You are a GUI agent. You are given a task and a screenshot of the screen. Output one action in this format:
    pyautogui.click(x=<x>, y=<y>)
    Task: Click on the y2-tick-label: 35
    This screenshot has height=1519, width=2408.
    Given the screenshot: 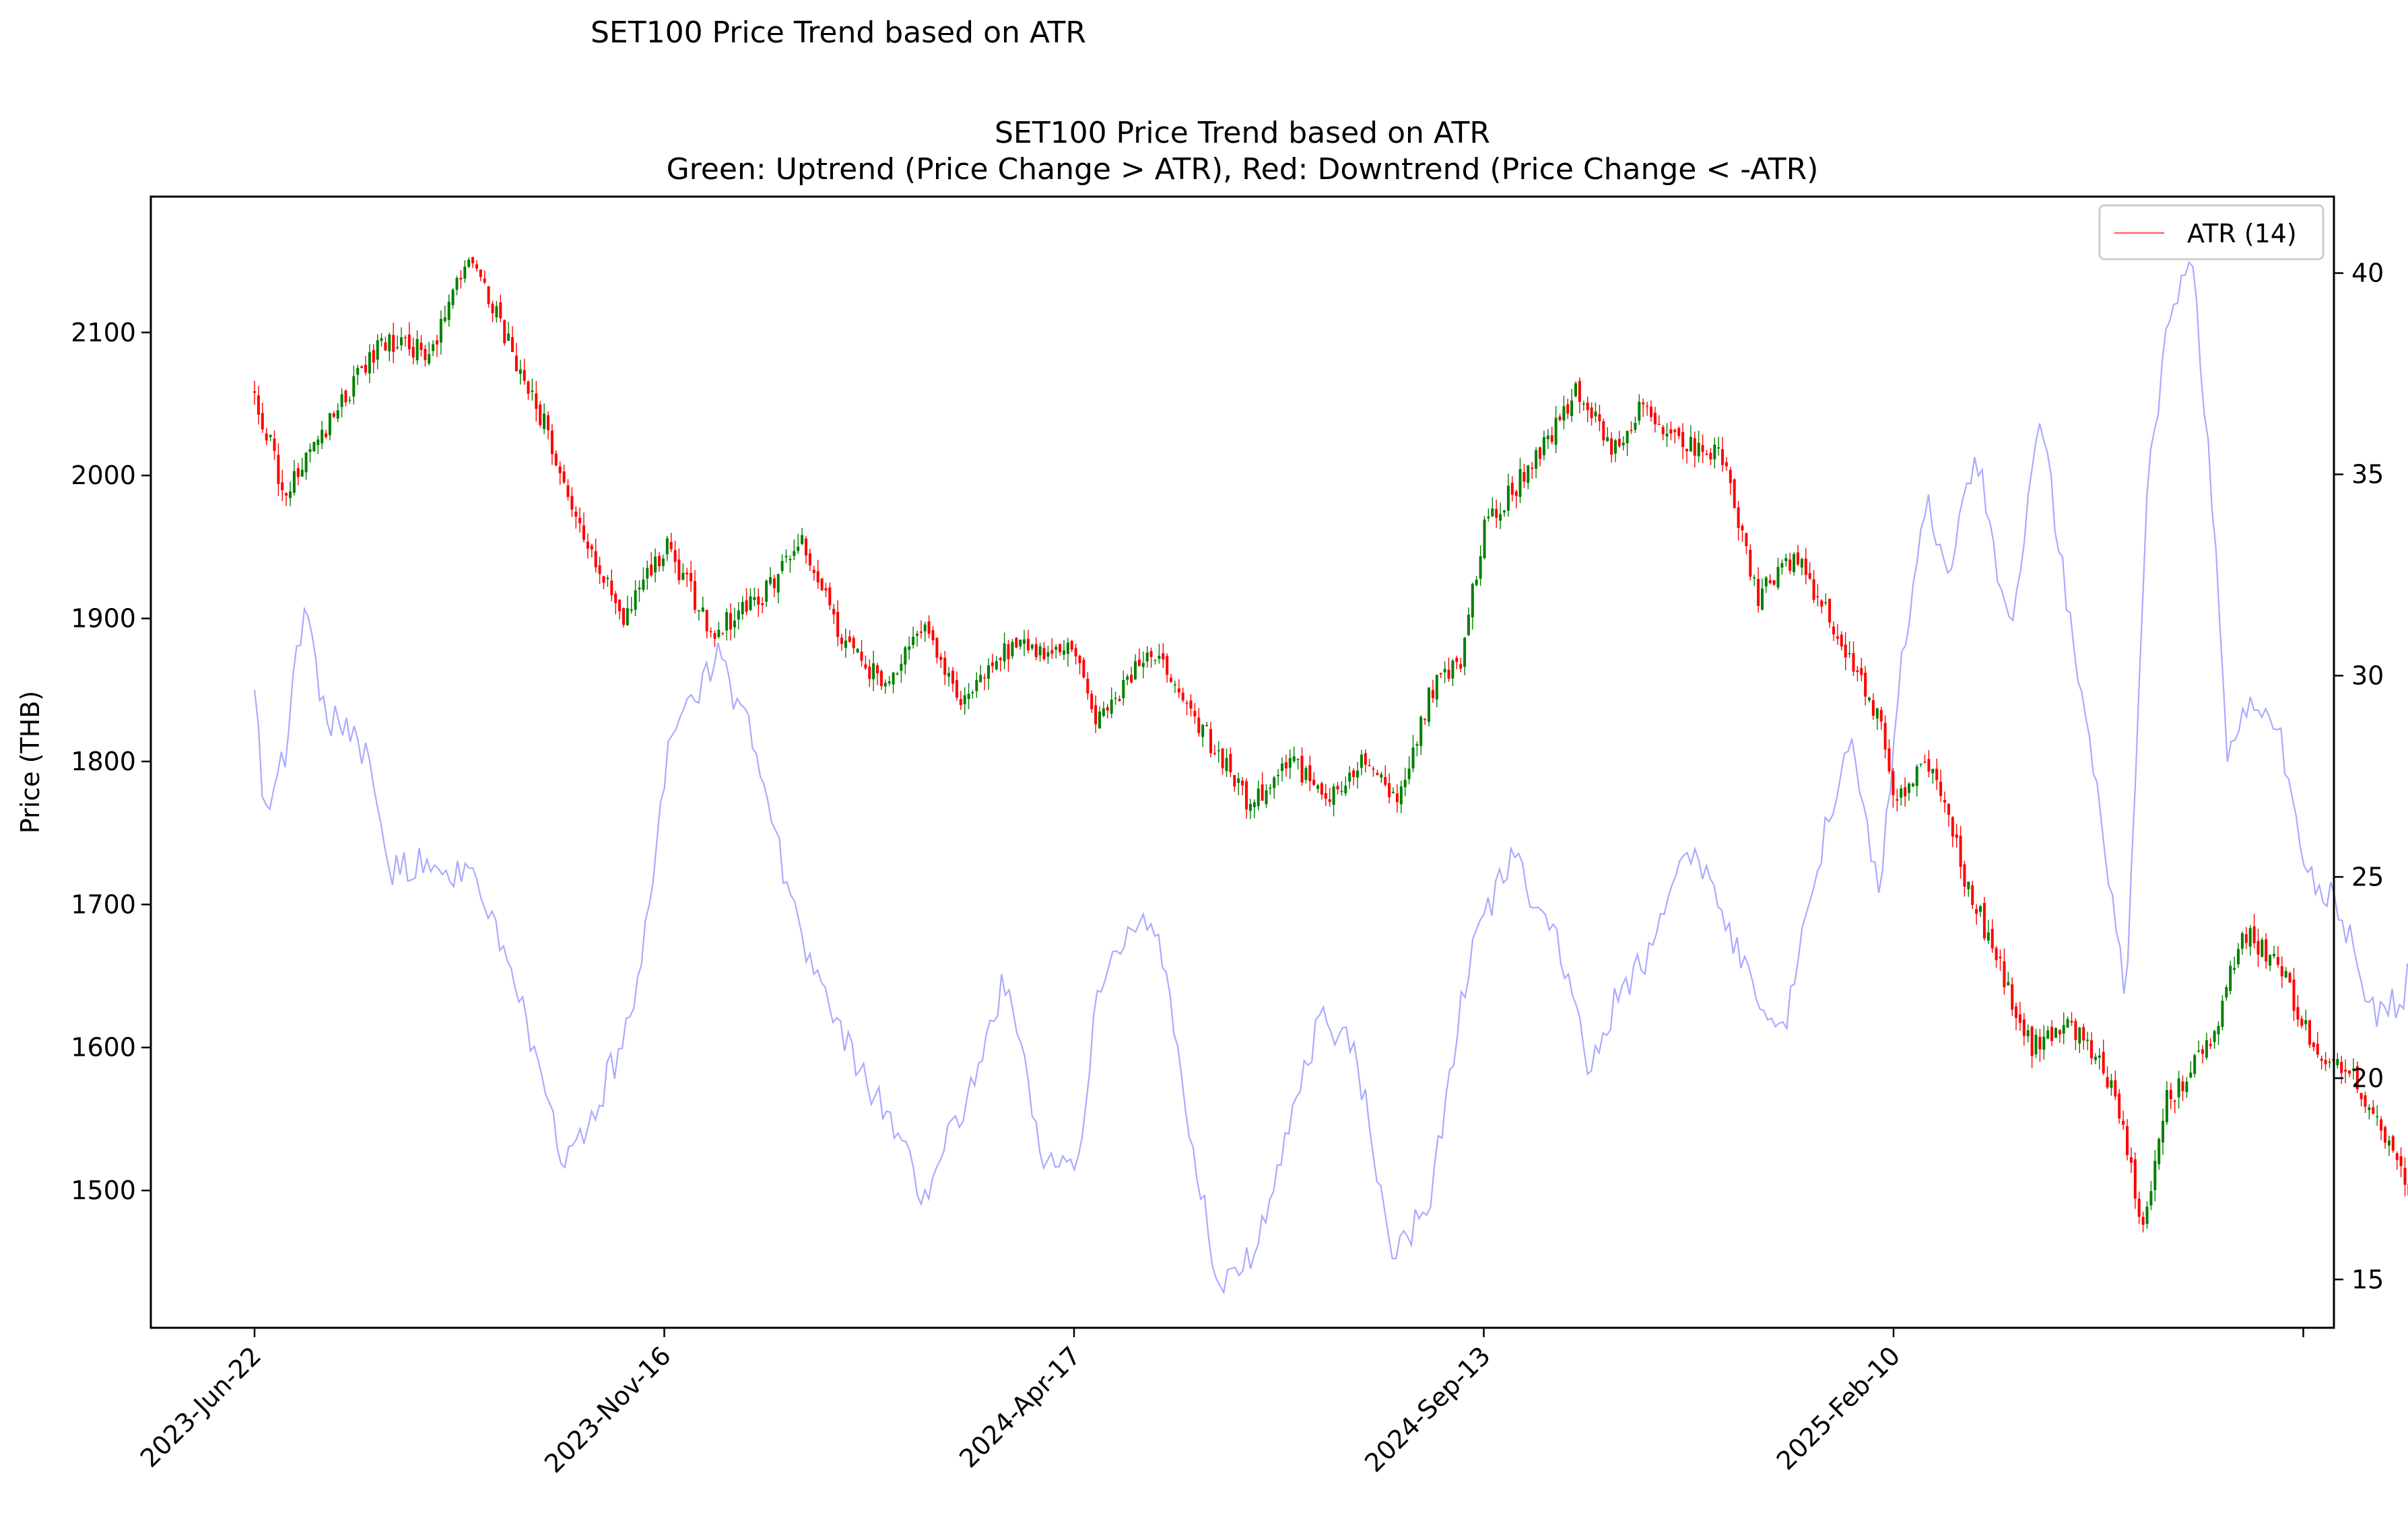 What is the action you would take?
    pyautogui.click(x=2367, y=475)
    